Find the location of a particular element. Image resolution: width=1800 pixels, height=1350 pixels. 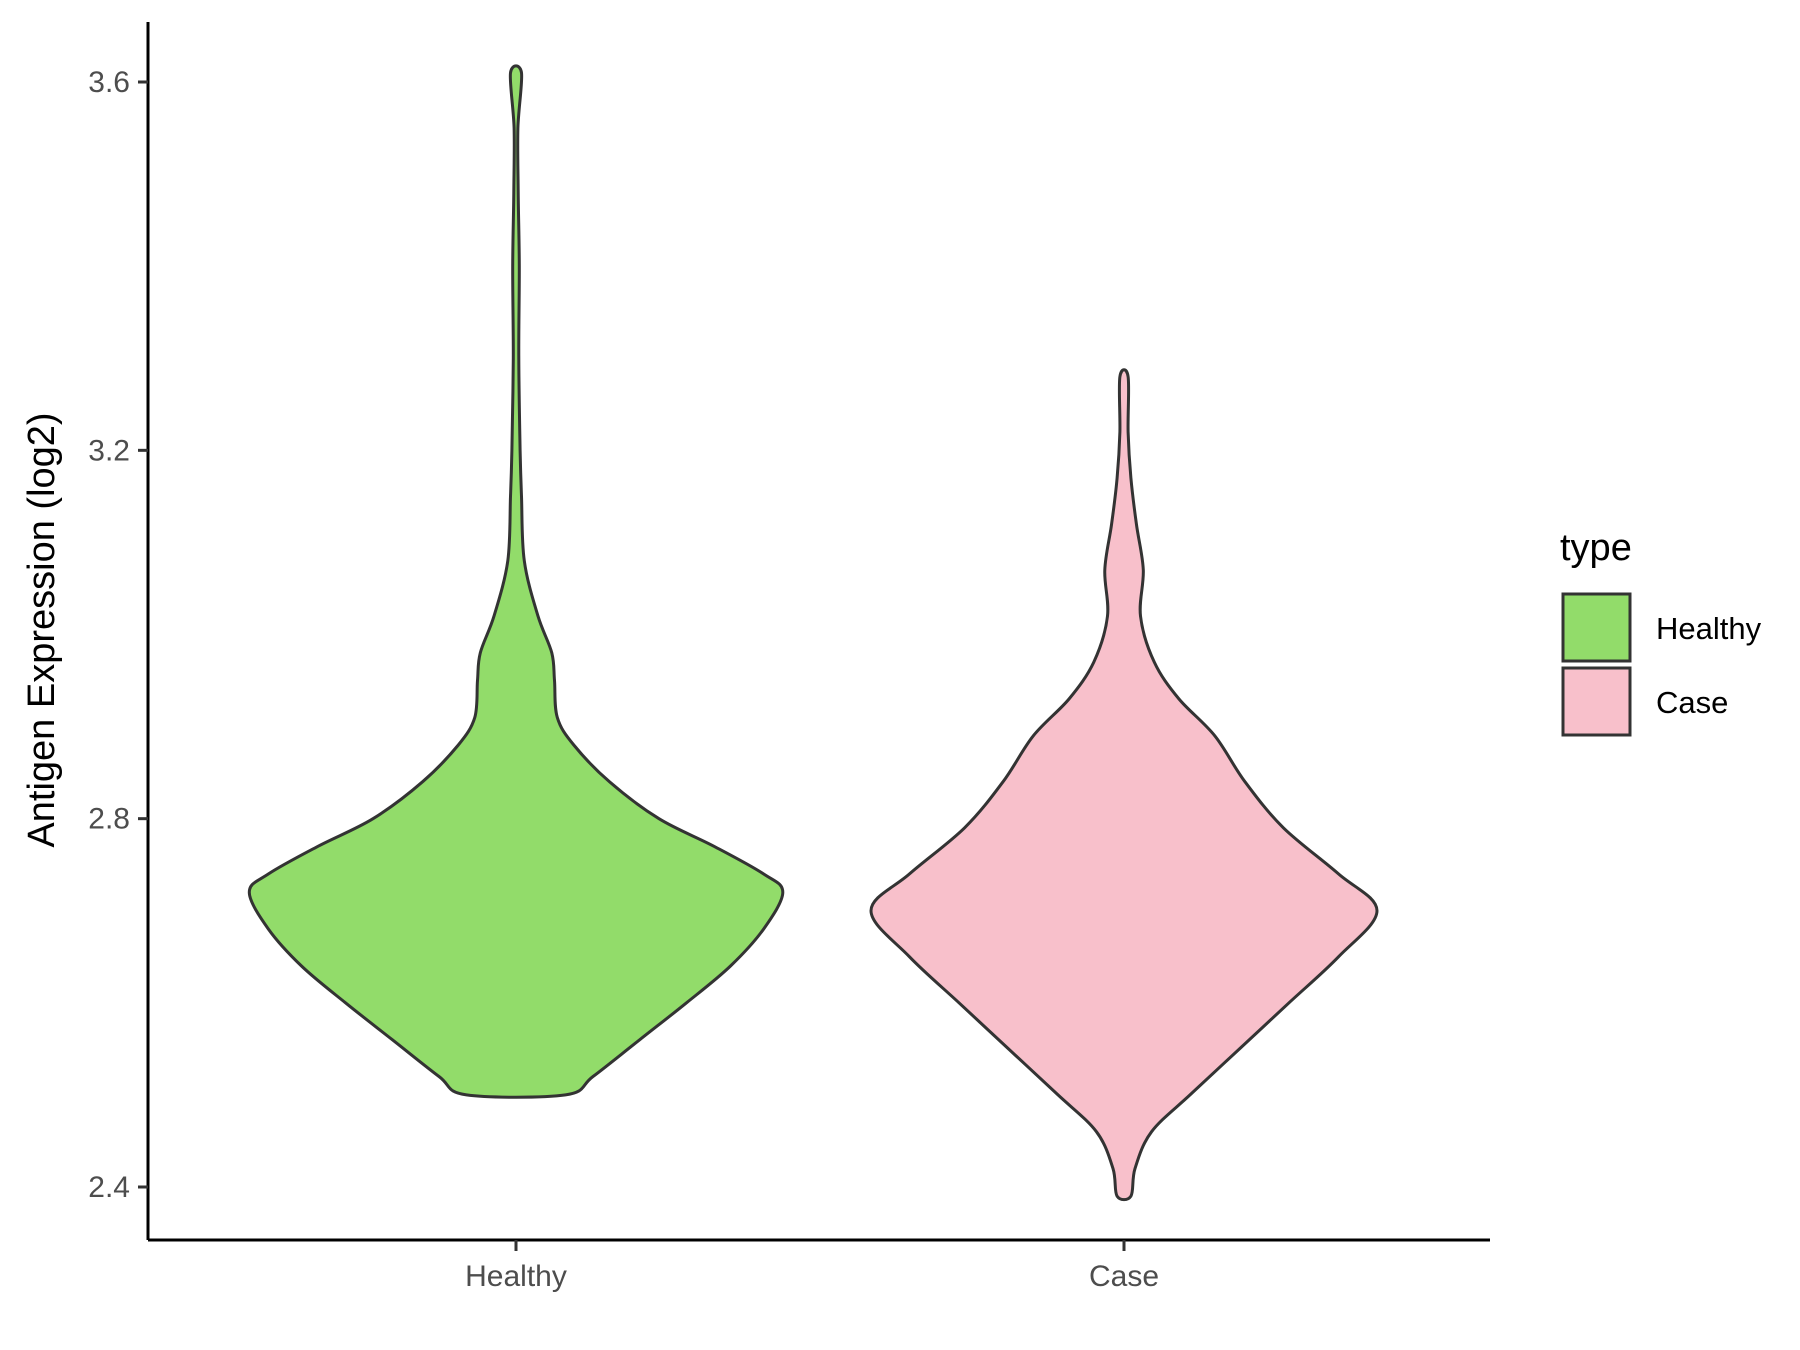

x-tick-label: Healthy is located at coordinates (516, 1276).